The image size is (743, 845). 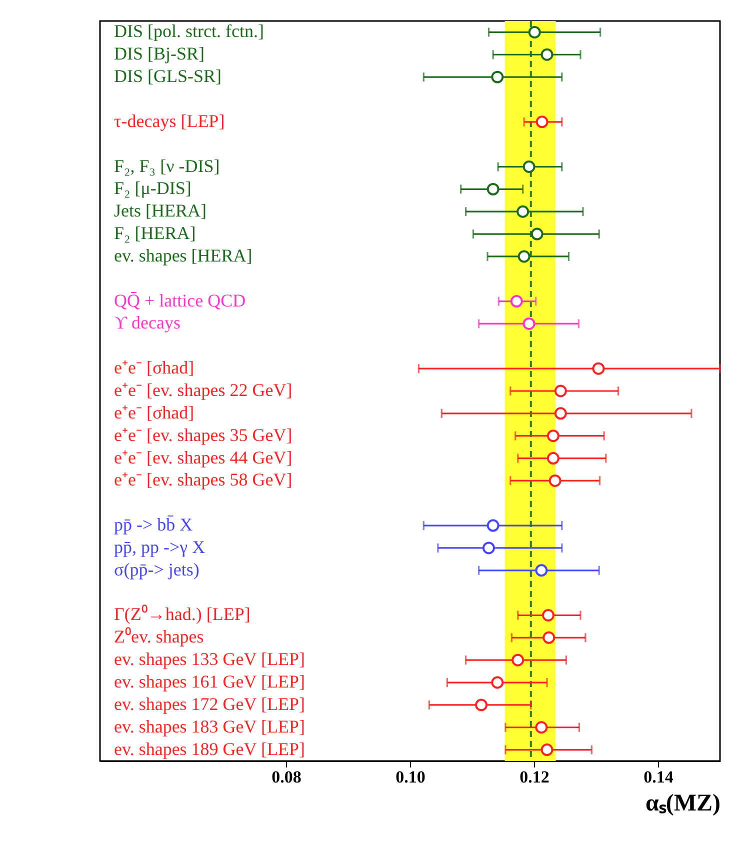 I want to click on y-tick-label: F₂ [HERA], so click(x=155, y=233).